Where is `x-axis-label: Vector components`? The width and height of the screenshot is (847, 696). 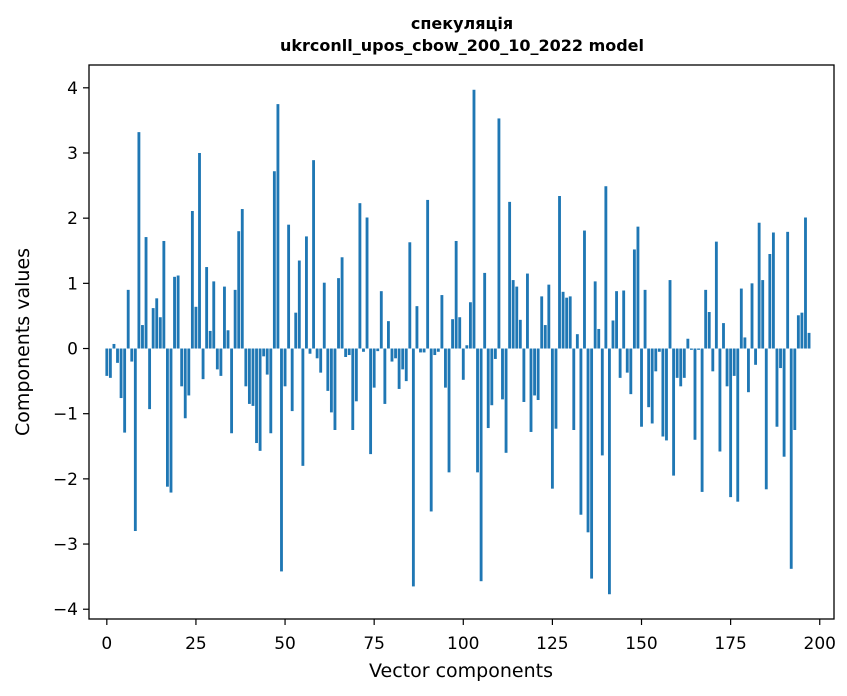
x-axis-label: Vector components is located at coordinates (461, 671).